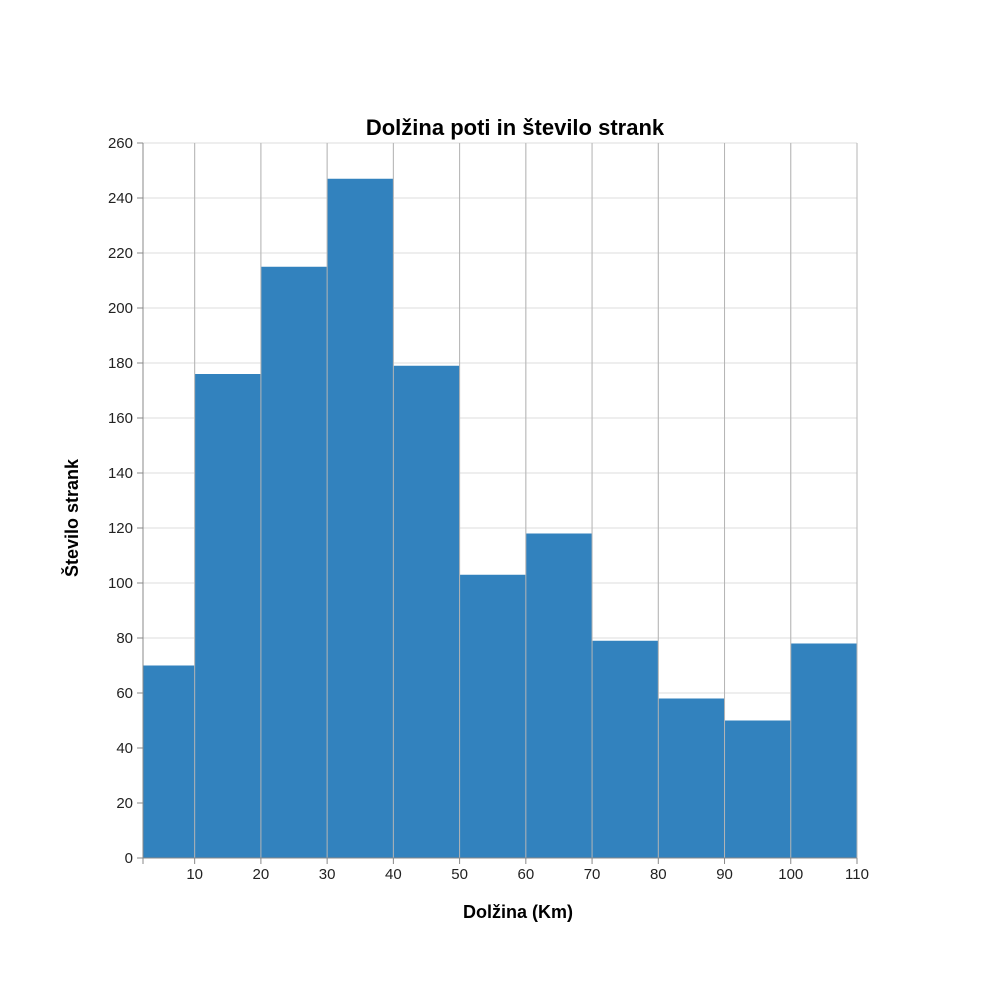 The height and width of the screenshot is (1005, 1000). I want to click on x-tick-label: 20, so click(261, 874).